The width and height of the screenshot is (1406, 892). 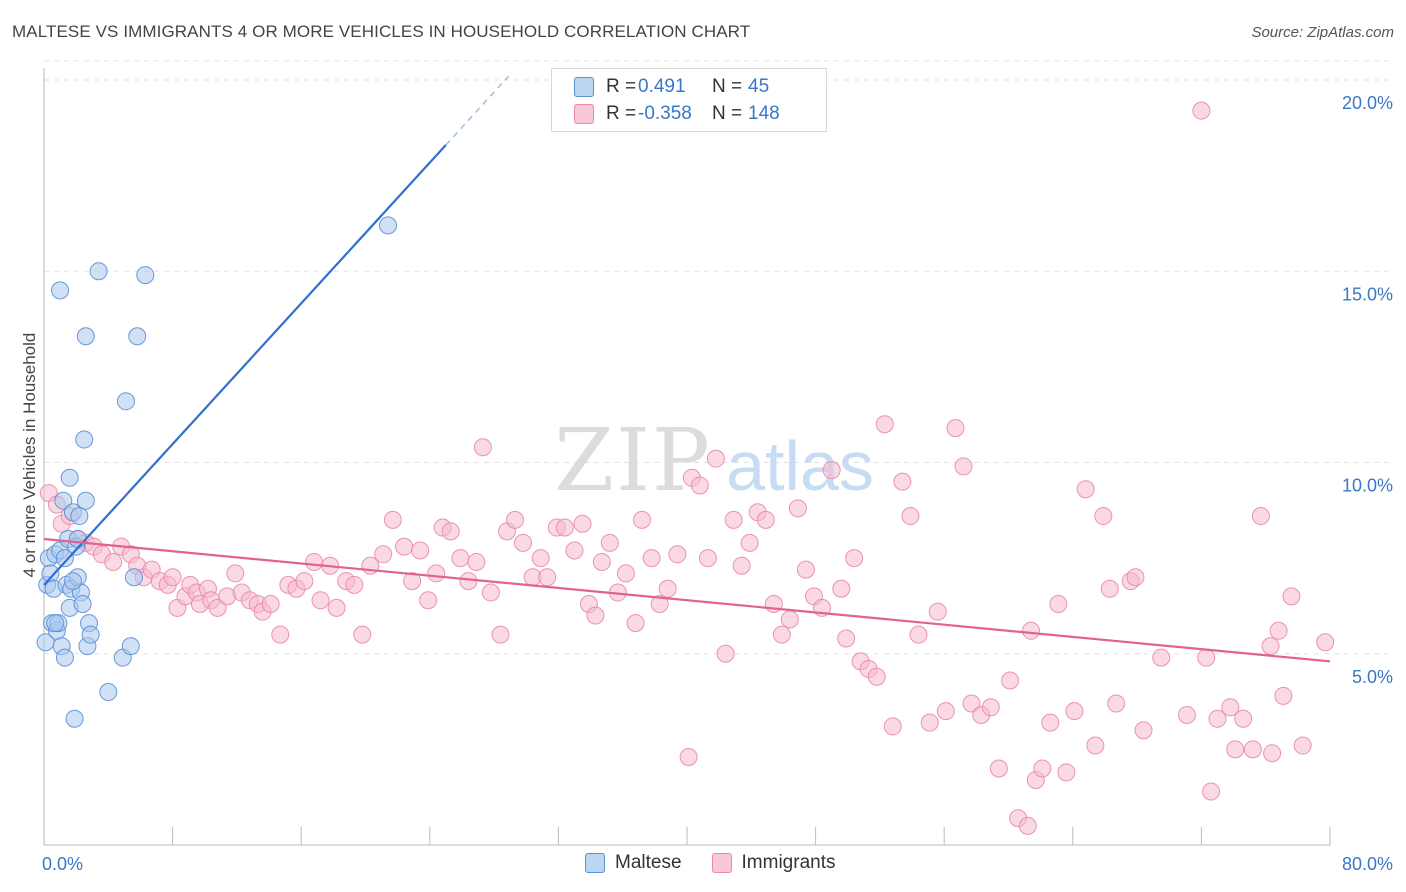 I want to click on watermark-atlas: atlas, so click(x=800, y=466).